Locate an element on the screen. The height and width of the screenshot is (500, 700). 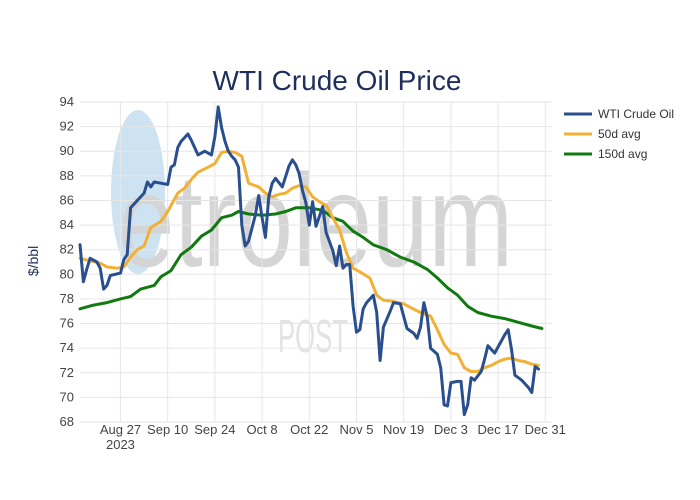
y-tick-label: 68 is located at coordinates (67, 421).